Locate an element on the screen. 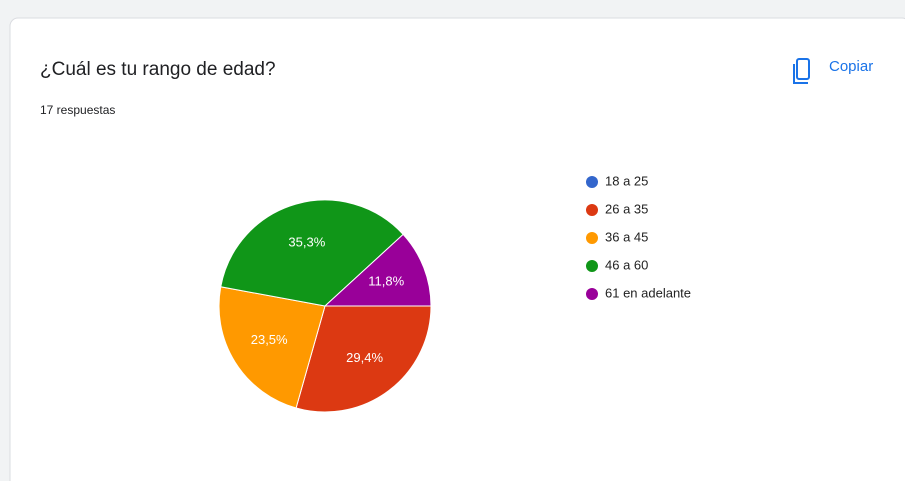  copy-icon is located at coordinates (803, 69).